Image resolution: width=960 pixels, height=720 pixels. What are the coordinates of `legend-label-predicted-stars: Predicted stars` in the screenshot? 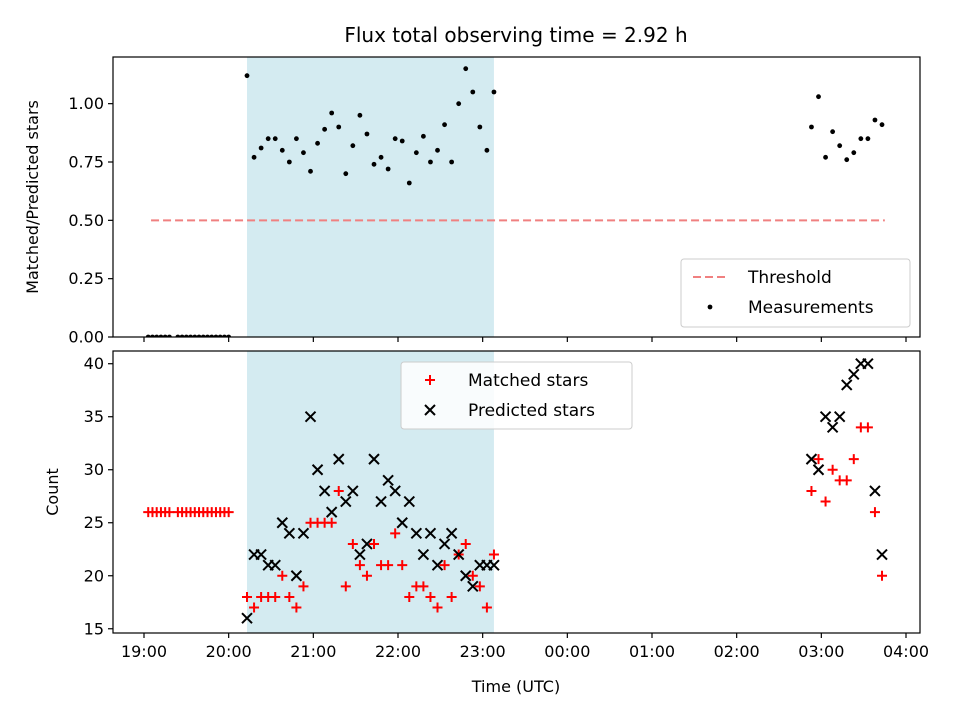 It's located at (531, 411).